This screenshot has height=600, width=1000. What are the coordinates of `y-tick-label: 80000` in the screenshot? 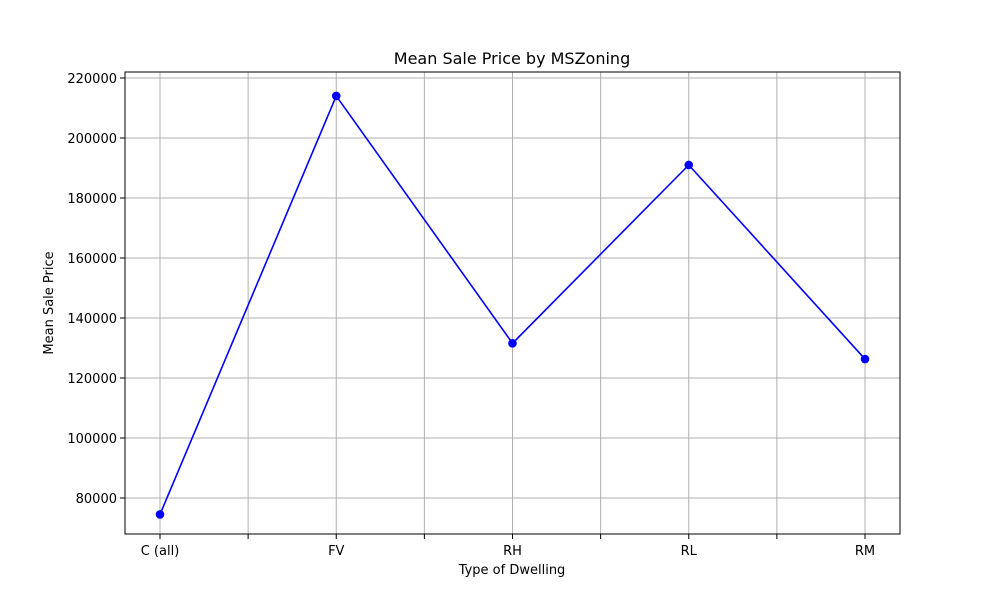 It's located at (96, 499).